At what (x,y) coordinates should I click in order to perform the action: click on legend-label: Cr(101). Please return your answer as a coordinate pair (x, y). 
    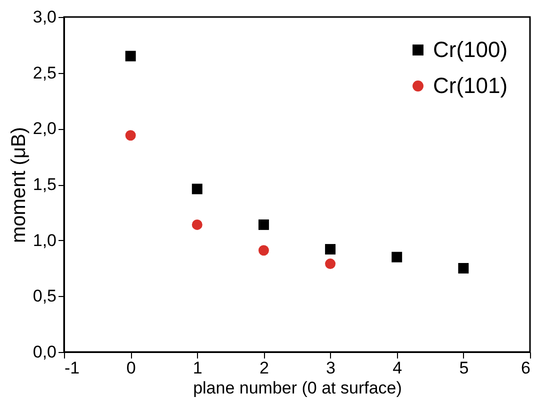
    Looking at the image, I should click on (470, 85).